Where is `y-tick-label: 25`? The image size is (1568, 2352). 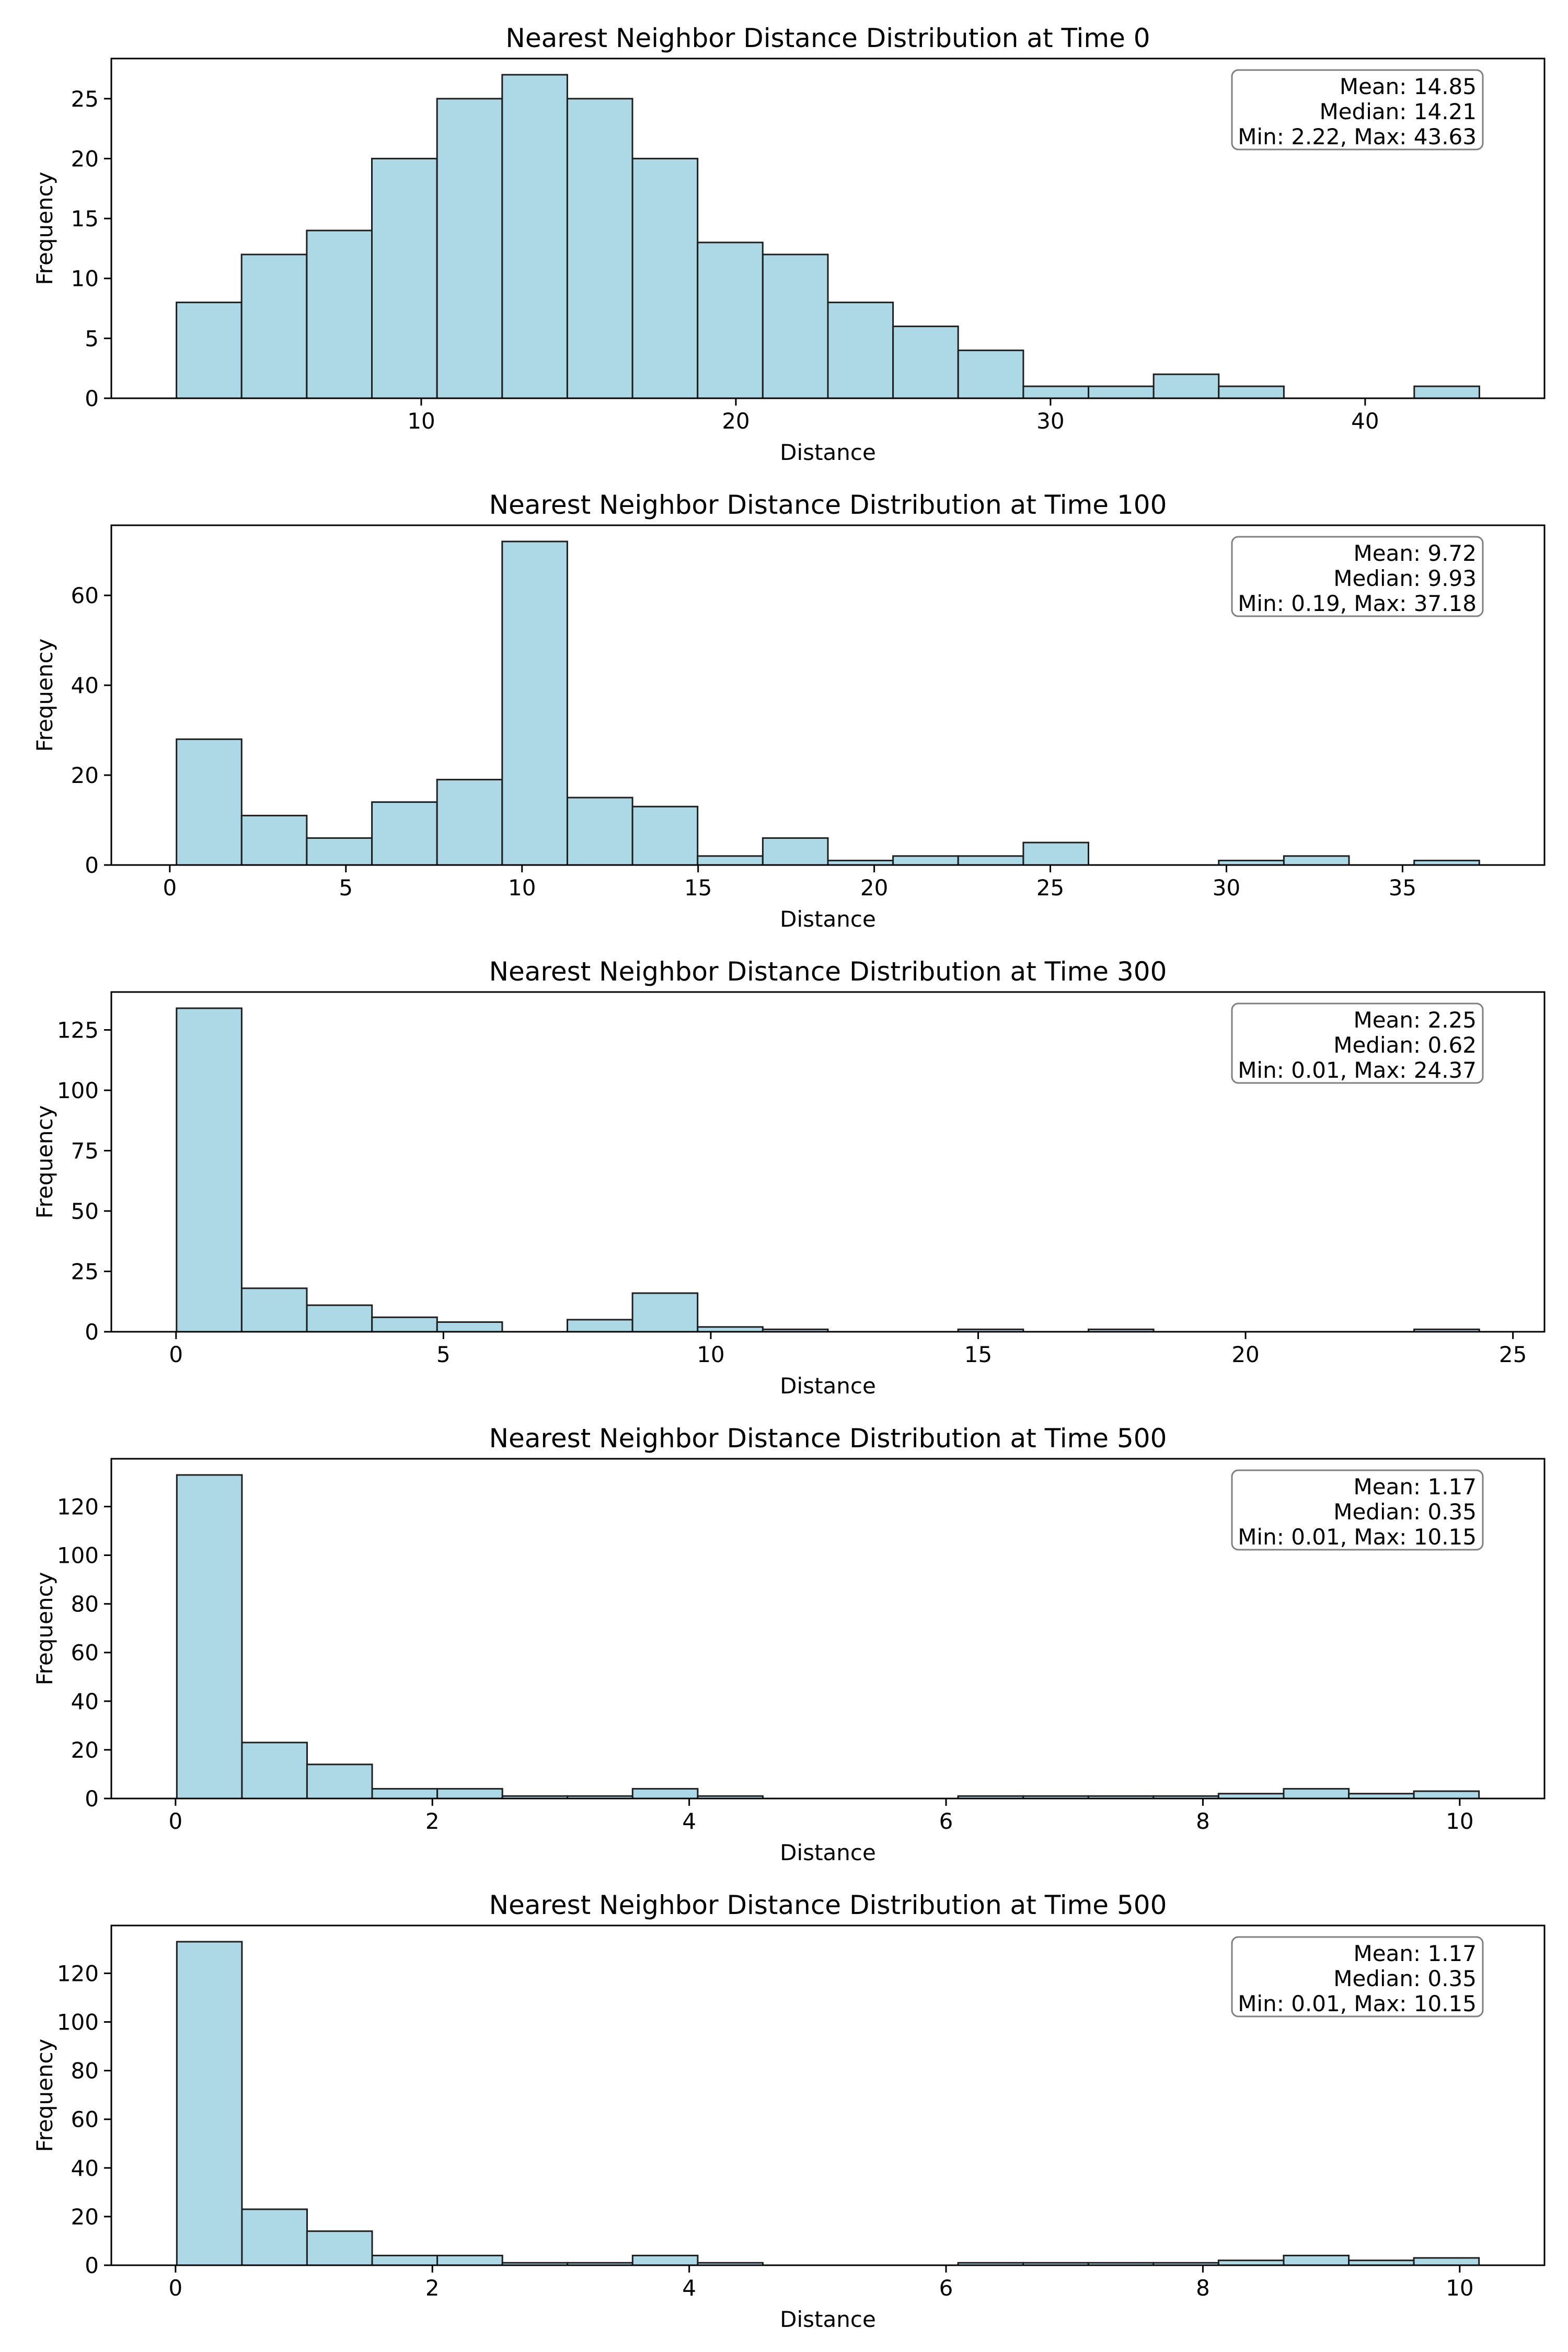
y-tick-label: 25 is located at coordinates (85, 1272).